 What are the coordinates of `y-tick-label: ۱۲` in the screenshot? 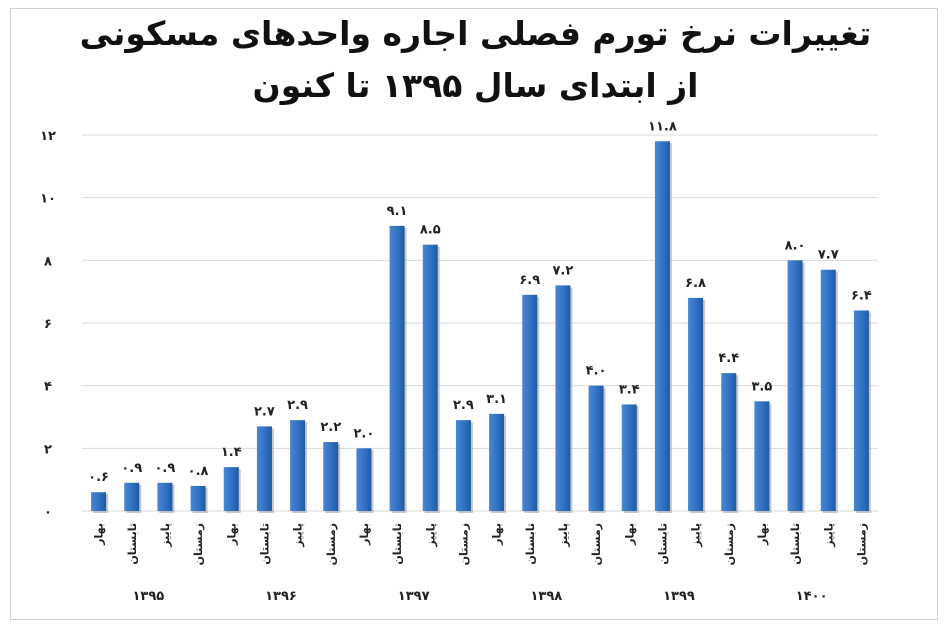 It's located at (48, 136).